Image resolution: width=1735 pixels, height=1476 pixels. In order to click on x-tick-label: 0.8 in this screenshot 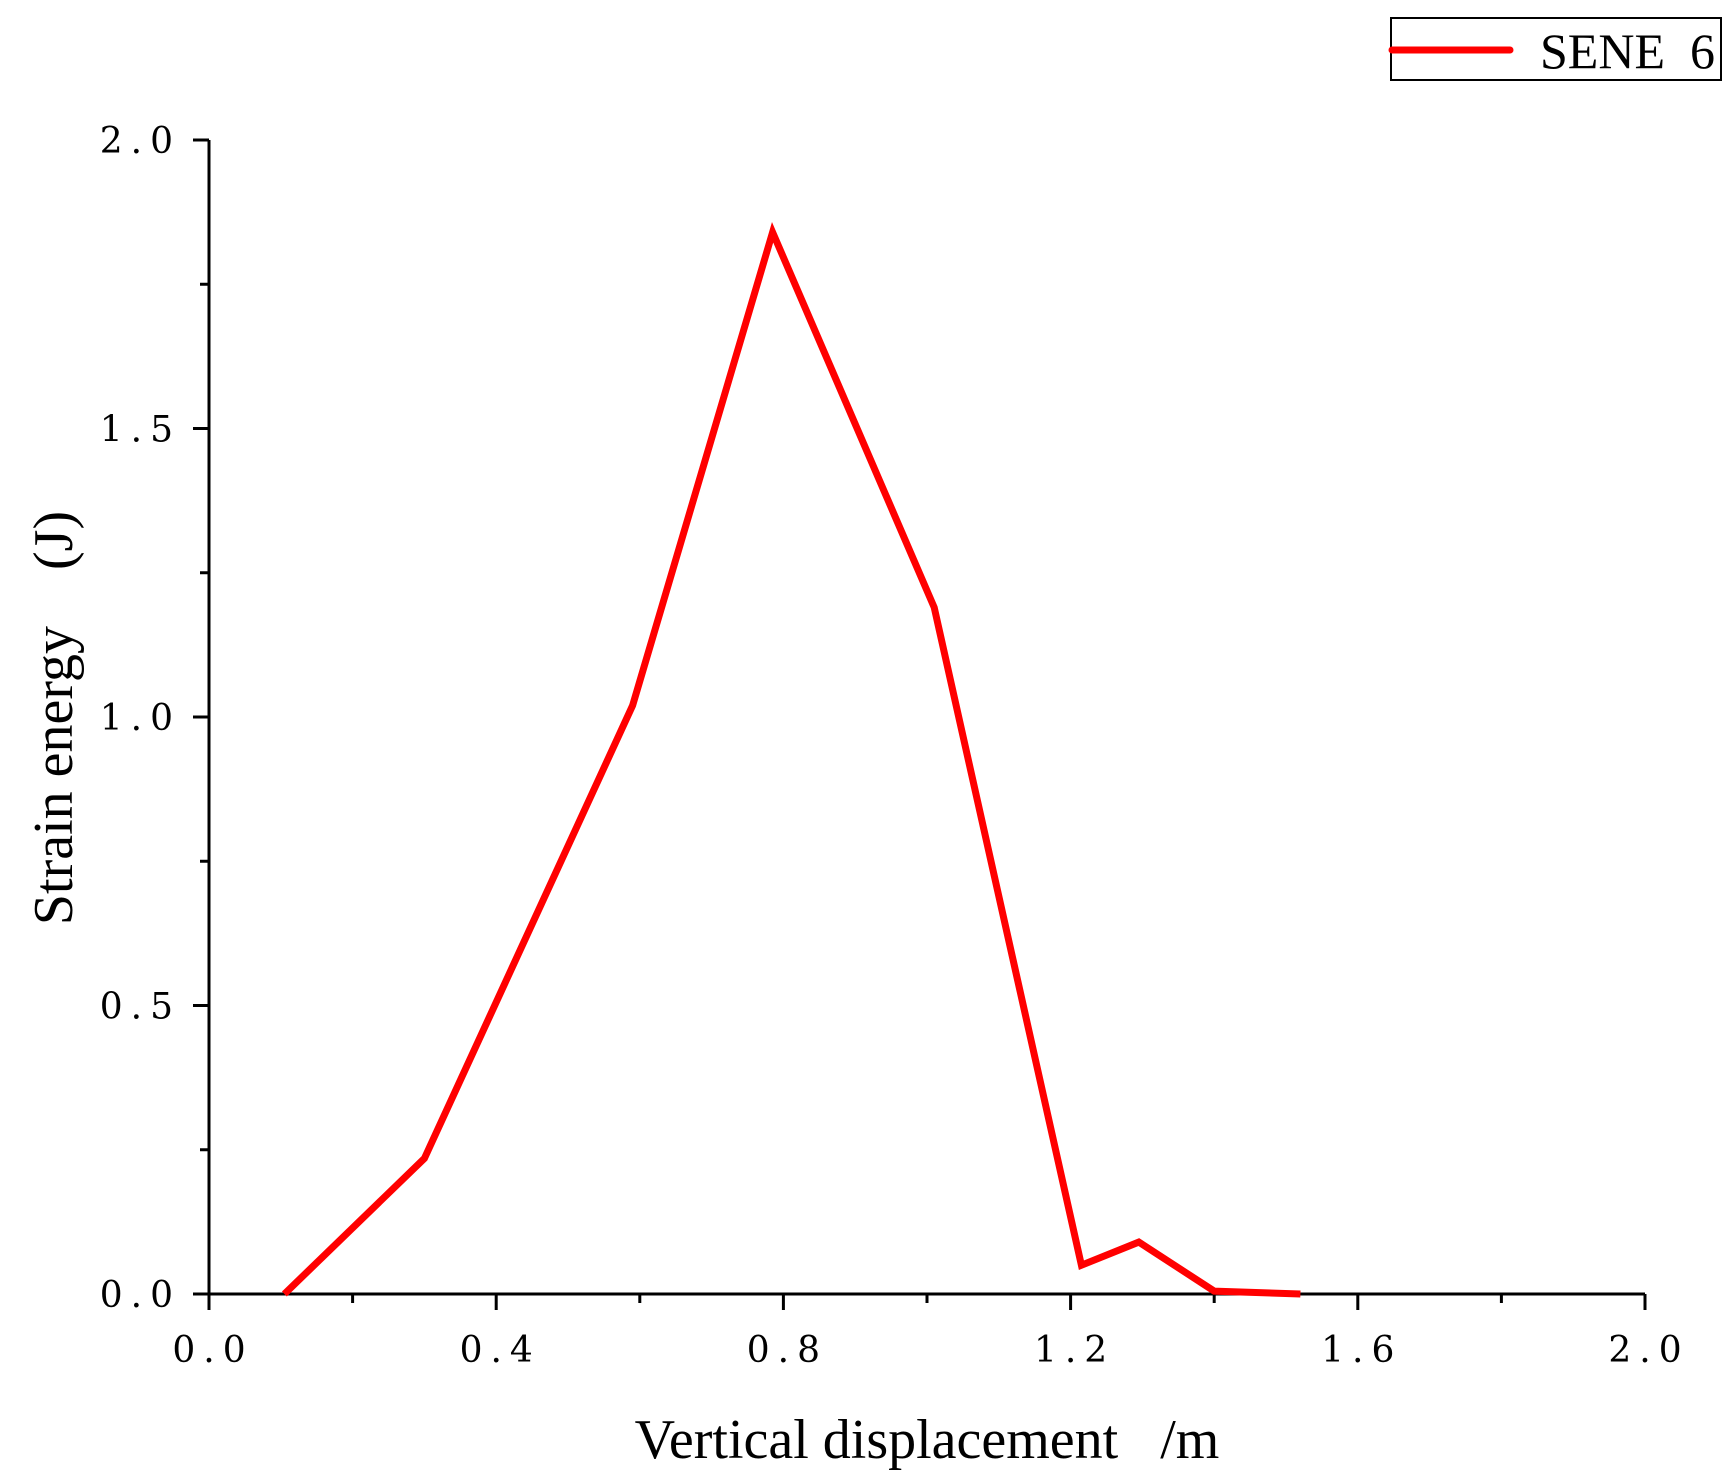, I will do `click(787, 1350)`.